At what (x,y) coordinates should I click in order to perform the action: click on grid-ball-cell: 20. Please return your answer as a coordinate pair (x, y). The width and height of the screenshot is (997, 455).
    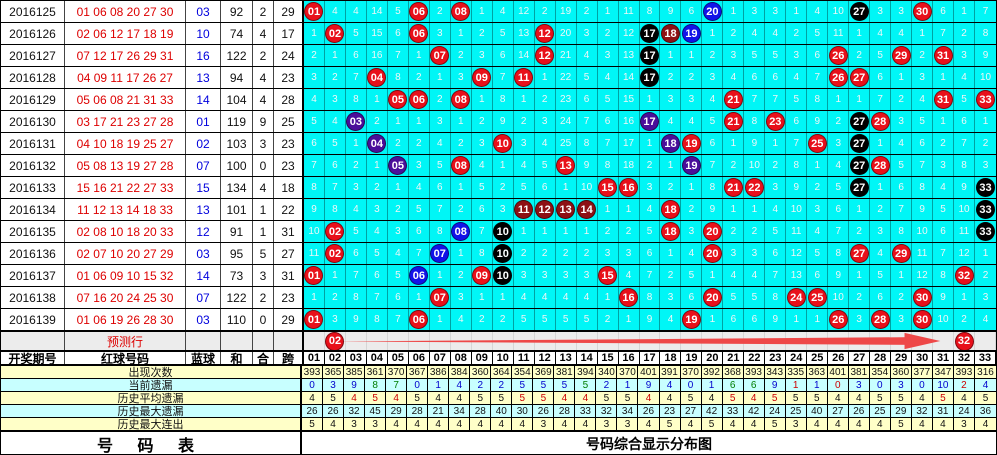
    Looking at the image, I should click on (713, 297).